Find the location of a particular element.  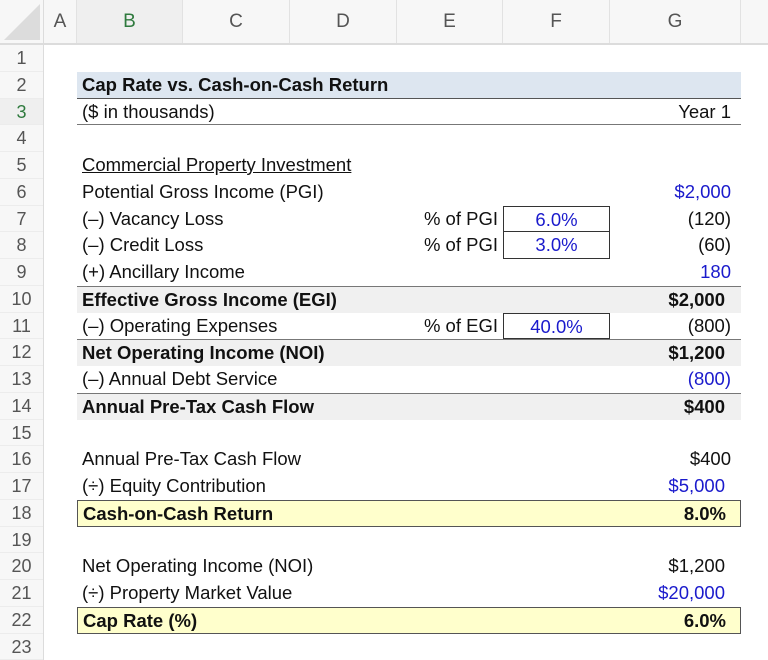

row-header-4: 4 is located at coordinates (21, 138).